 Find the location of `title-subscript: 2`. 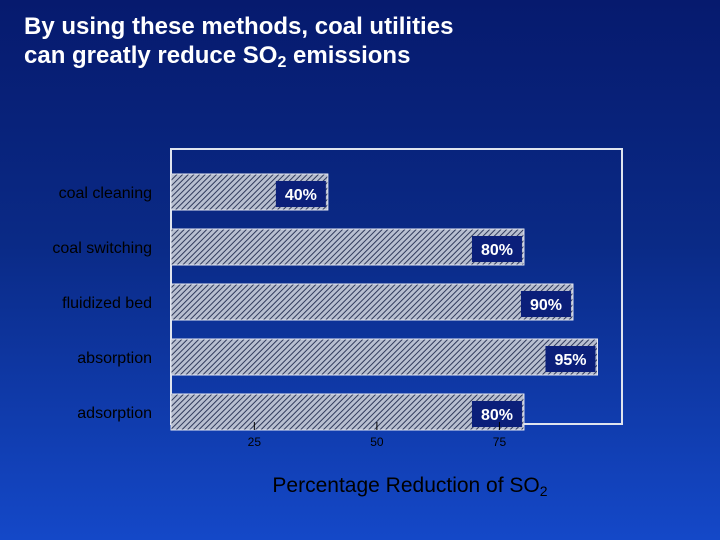

title-subscript: 2 is located at coordinates (282, 62).